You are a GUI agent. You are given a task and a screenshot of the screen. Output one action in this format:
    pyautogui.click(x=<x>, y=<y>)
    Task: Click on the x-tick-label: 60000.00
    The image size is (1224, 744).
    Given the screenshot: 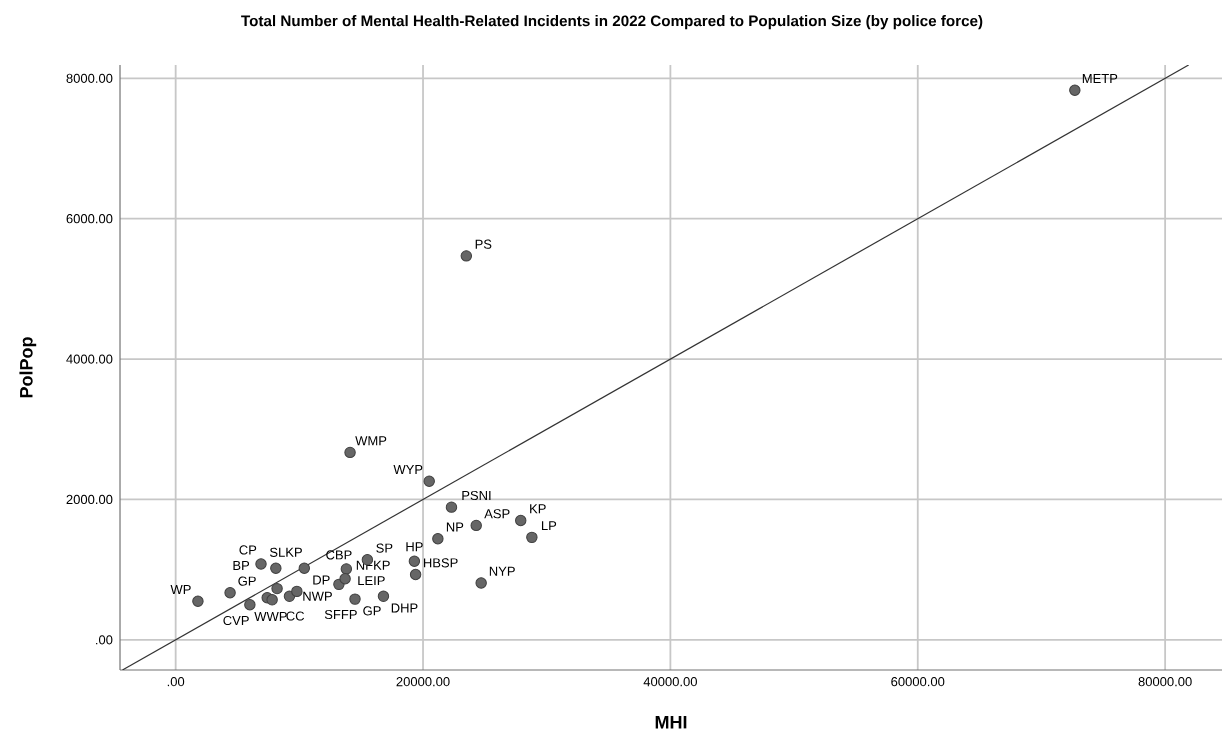 What is the action you would take?
    pyautogui.click(x=918, y=682)
    